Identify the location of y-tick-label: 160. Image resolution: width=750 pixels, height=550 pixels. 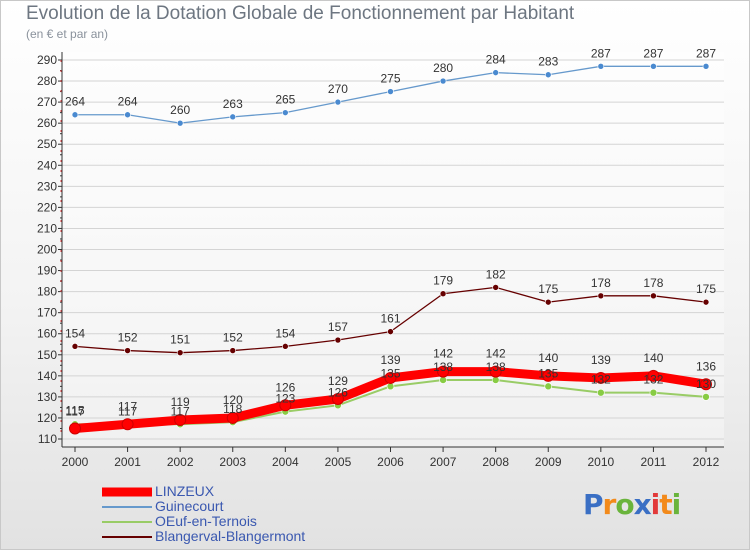
(47, 334).